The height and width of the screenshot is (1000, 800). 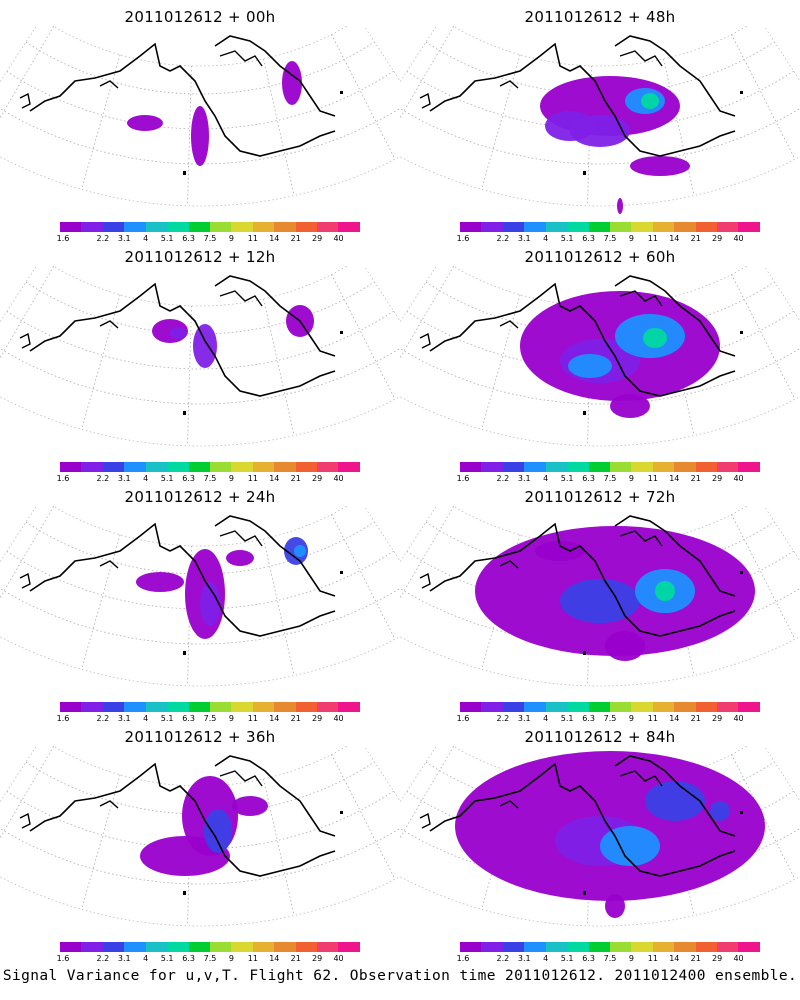 What do you see at coordinates (600, 17) in the screenshot?
I see `panel-title: 2011012612 + 48h` at bounding box center [600, 17].